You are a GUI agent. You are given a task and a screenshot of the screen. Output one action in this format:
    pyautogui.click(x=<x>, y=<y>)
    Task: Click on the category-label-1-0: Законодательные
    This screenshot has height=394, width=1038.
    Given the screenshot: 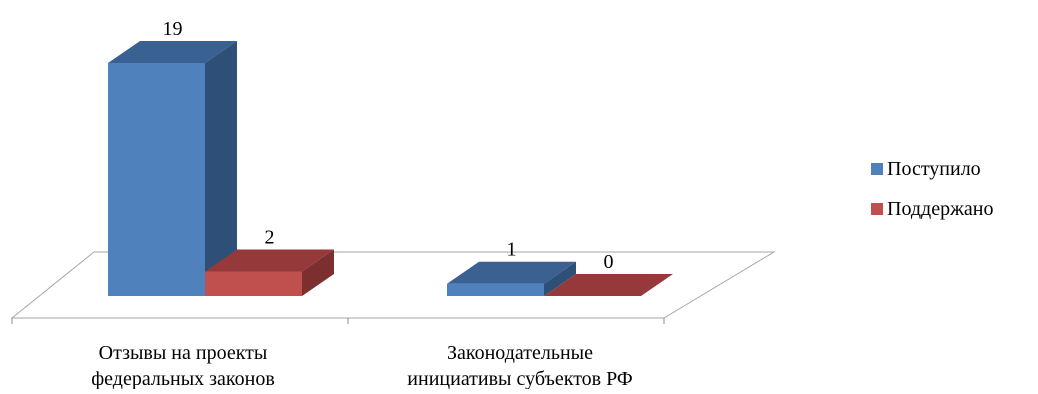 What is the action you would take?
    pyautogui.click(x=520, y=353)
    